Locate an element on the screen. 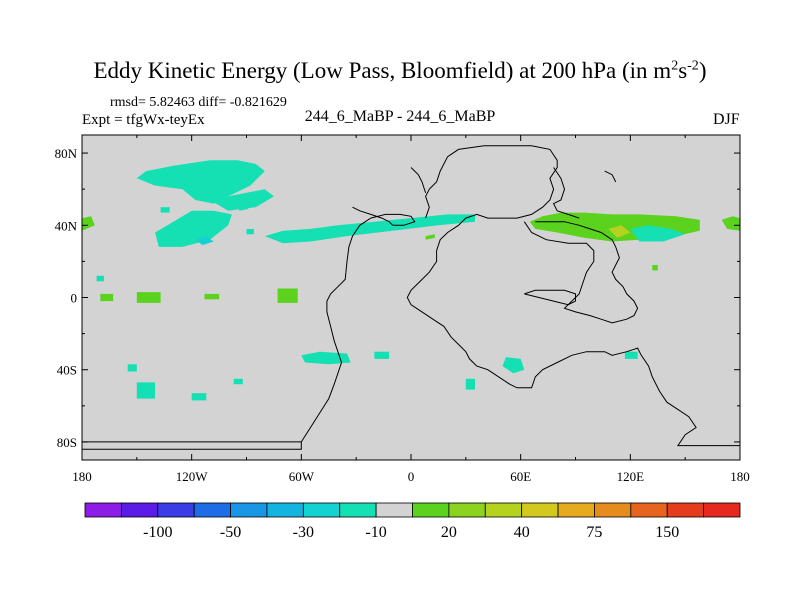 The width and height of the screenshot is (800, 600). x-tick-label: 120W is located at coordinates (192, 476).